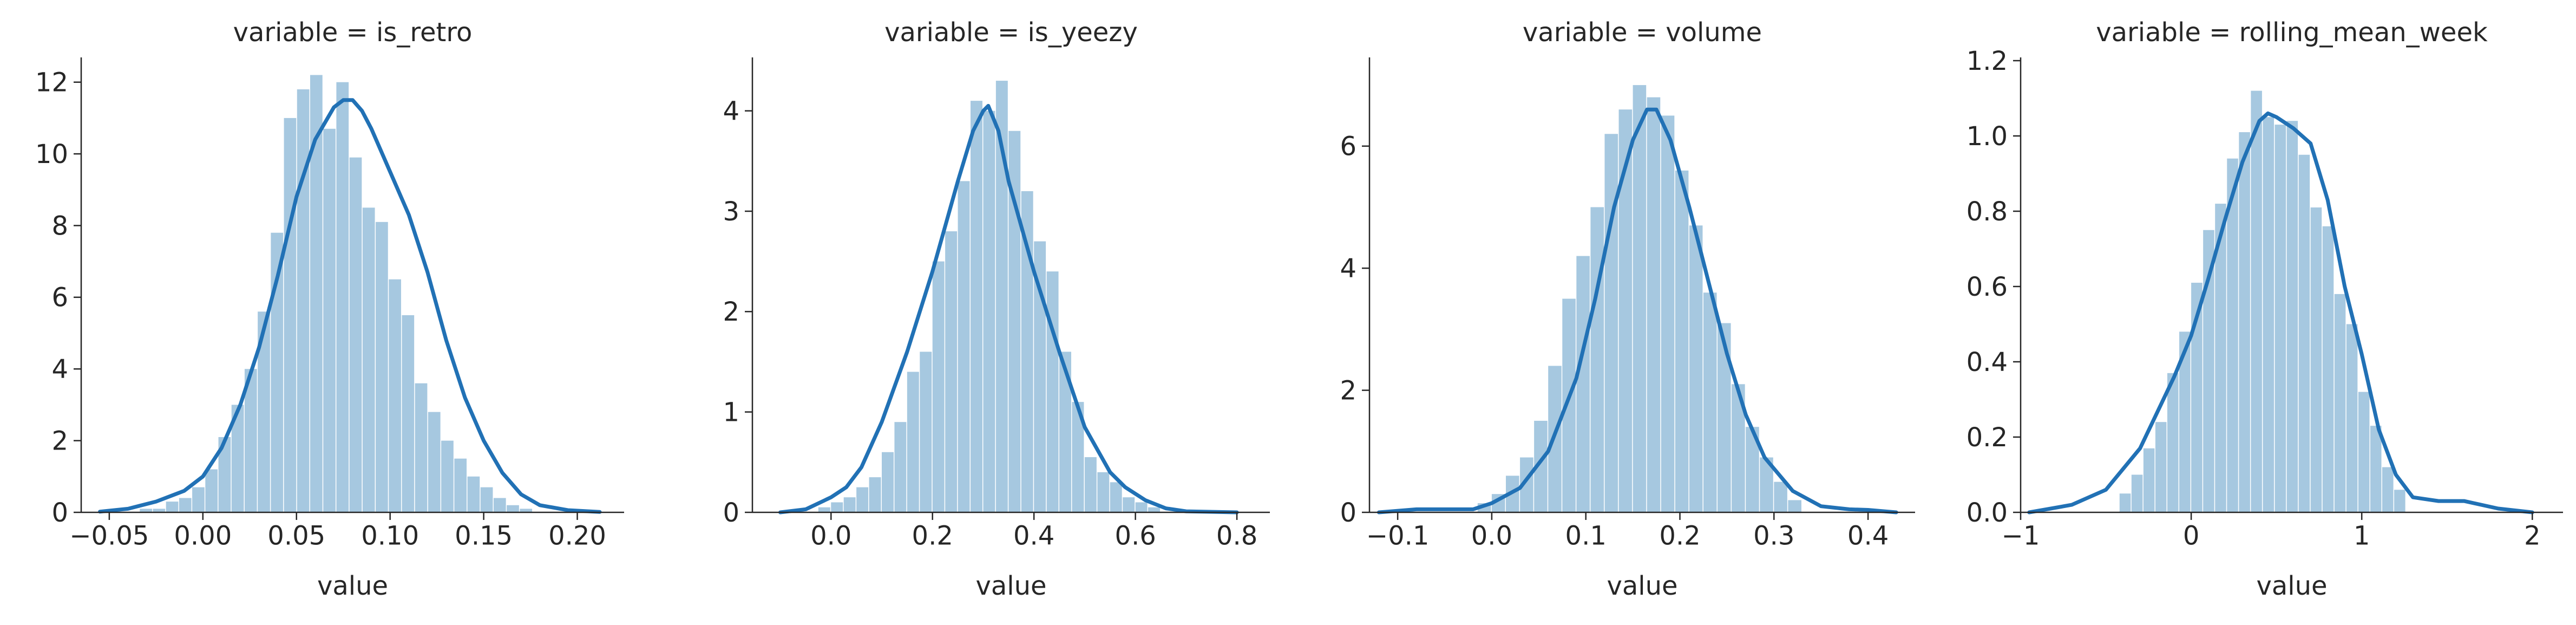 This screenshot has width=2576, height=625. I want to click on x-tick-label: 0.0, so click(831, 536).